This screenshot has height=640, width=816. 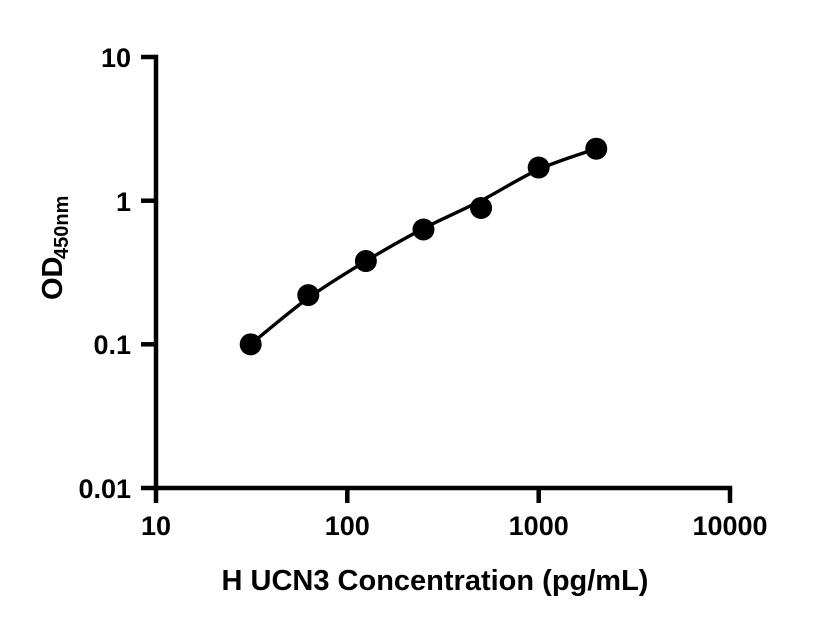 What do you see at coordinates (104, 489) in the screenshot?
I see `y-tick-label-3: 0.01` at bounding box center [104, 489].